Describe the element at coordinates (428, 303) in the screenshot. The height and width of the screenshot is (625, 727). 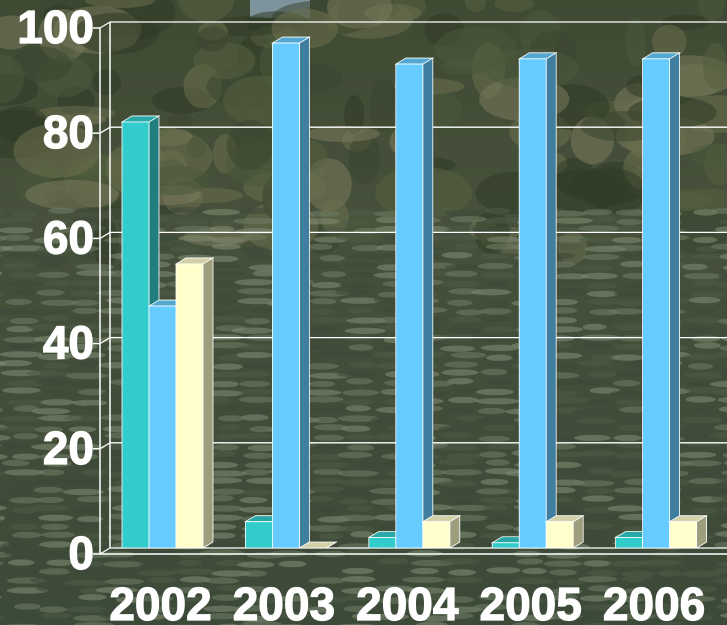
I see `bar-side` at that location.